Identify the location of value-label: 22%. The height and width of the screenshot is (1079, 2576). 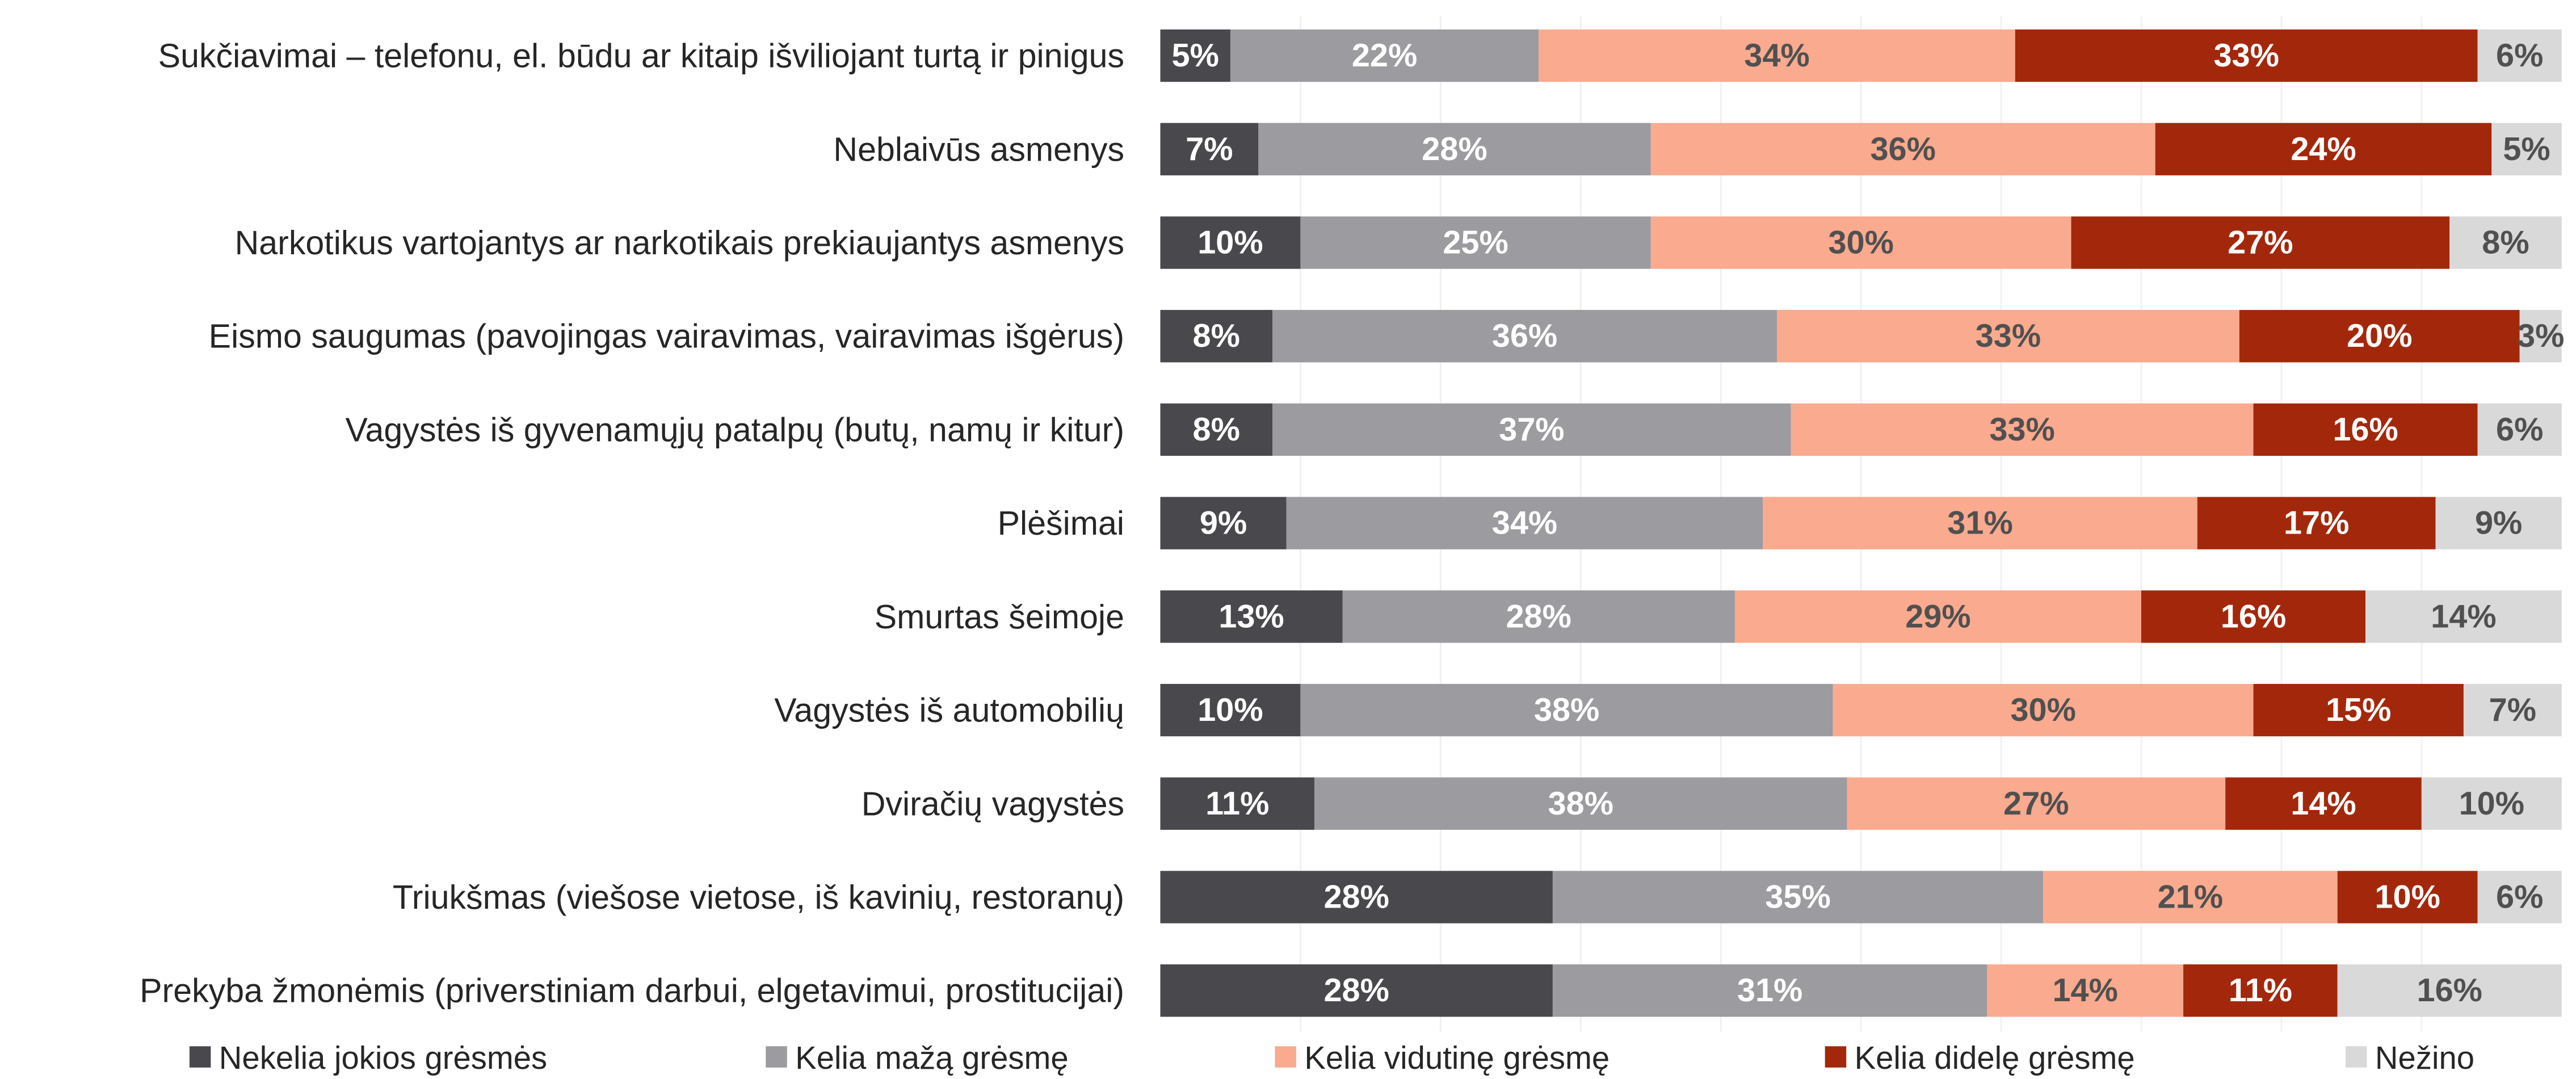
(1384, 55).